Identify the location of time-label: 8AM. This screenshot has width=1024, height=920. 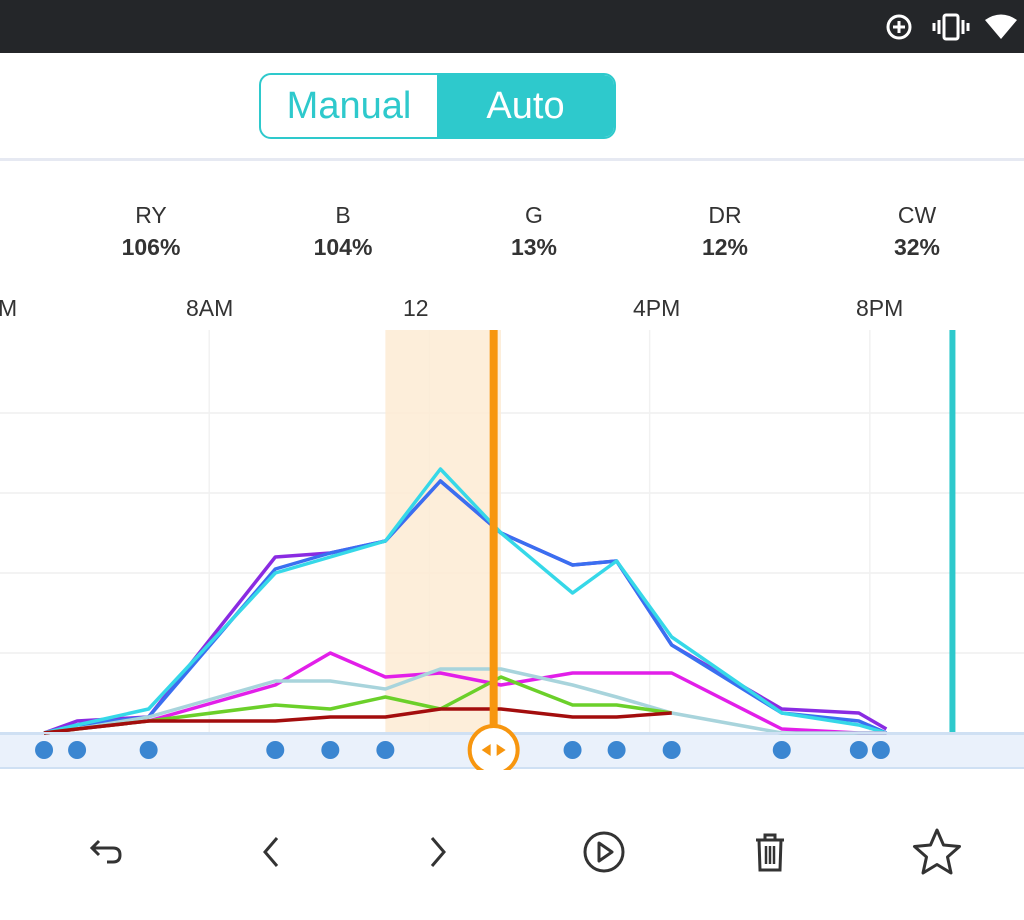
(210, 308).